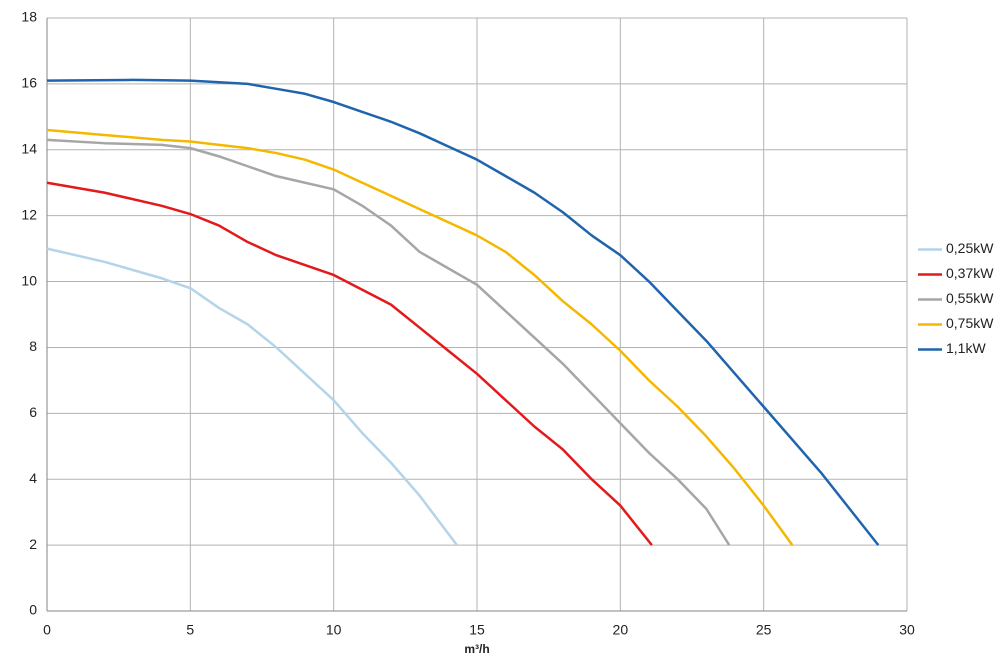 This screenshot has height=666, width=1000. I want to click on legend-label: 0,55kW, so click(970, 298).